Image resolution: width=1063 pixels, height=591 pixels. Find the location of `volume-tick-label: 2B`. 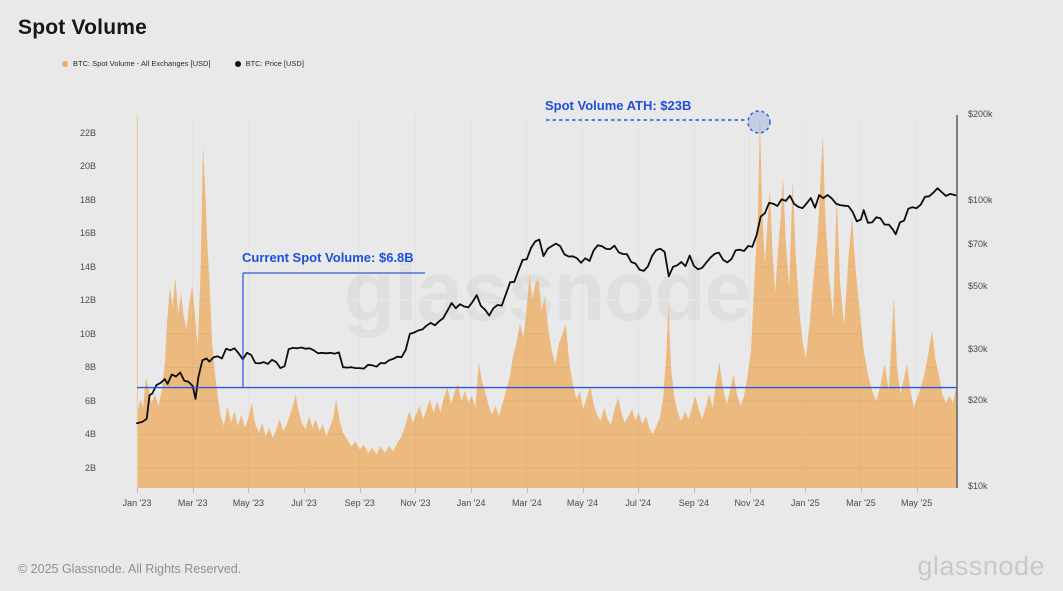

volume-tick-label: 2B is located at coordinates (90, 467).